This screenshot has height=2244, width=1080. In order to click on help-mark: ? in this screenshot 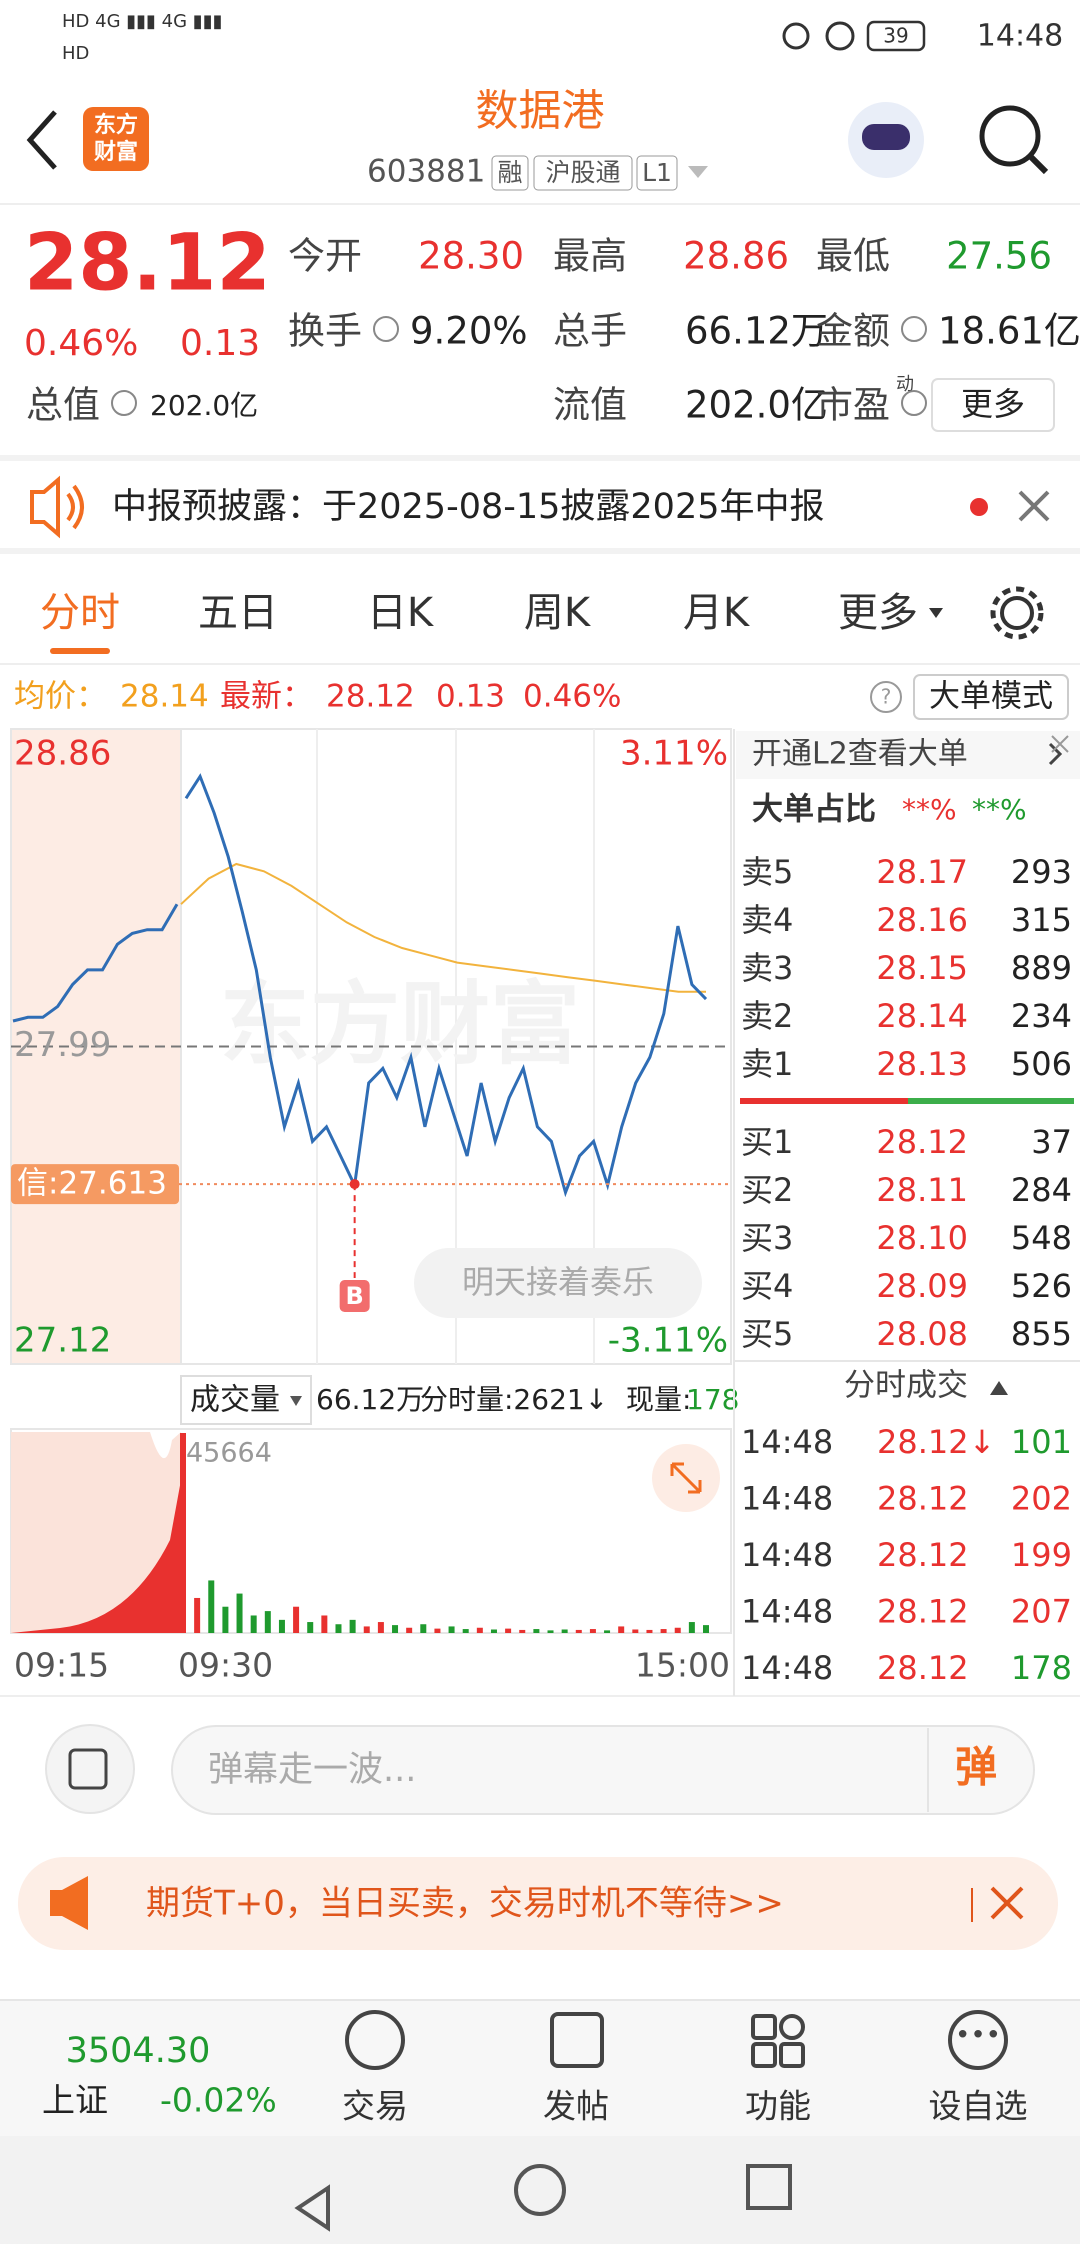, I will do `click(886, 697)`.